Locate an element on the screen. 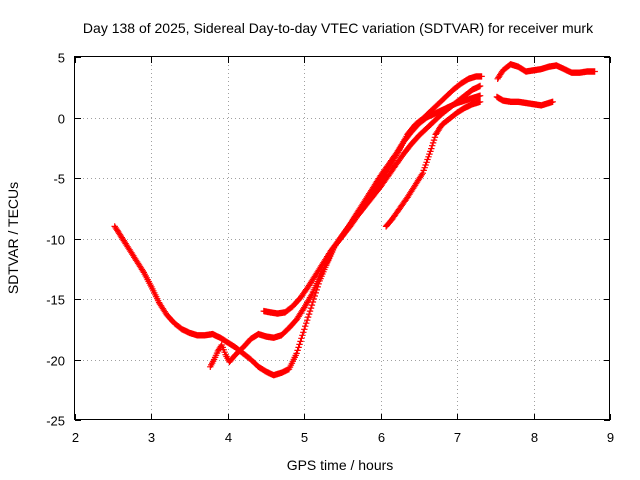 This screenshot has width=640, height=480. y-tick-label: -5 is located at coordinates (59, 179).